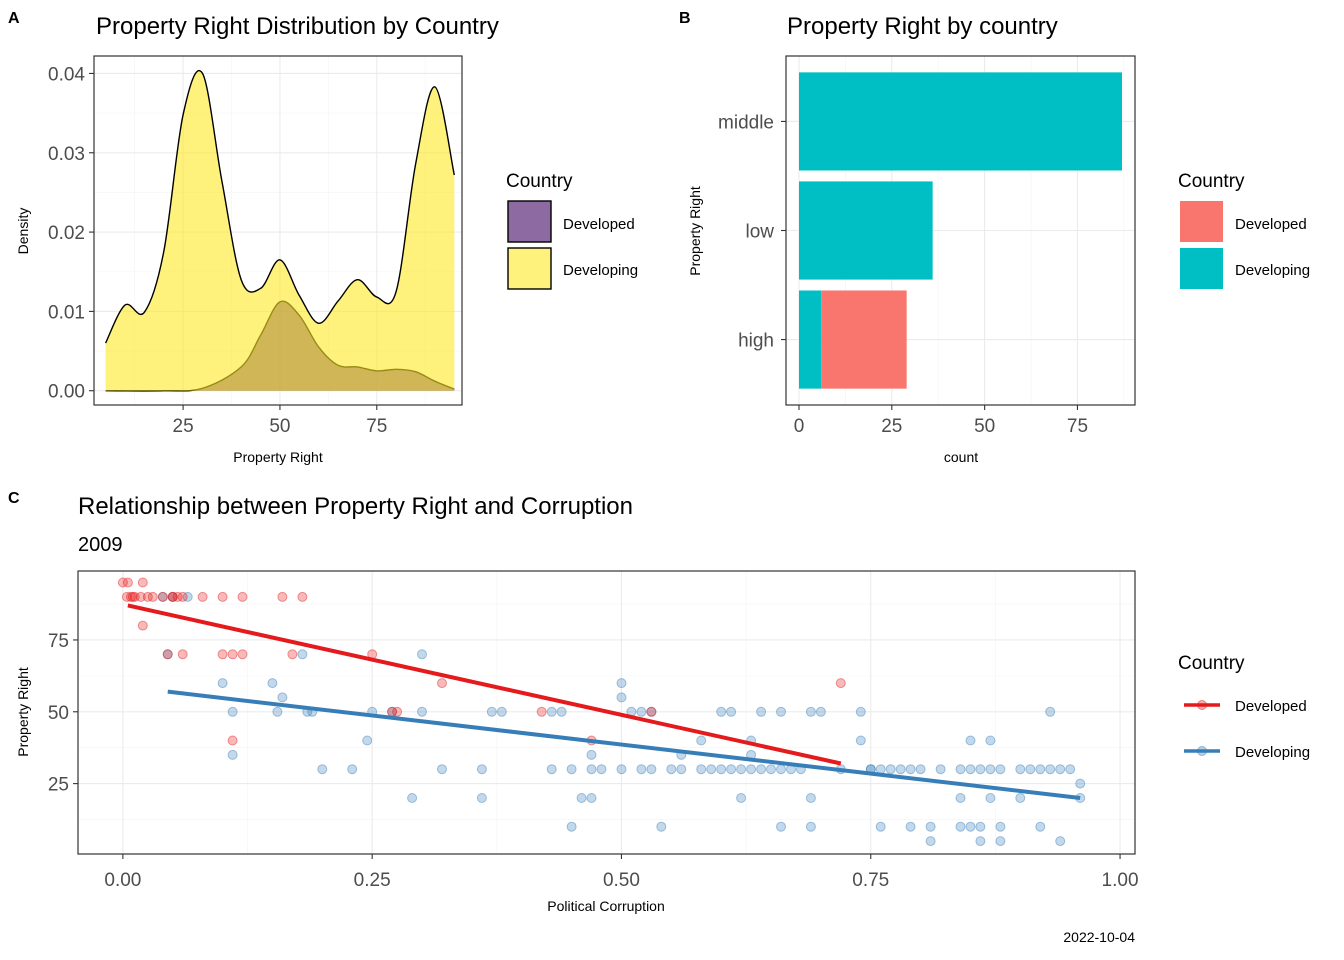  I want to click on density-y-tick-label: 0.00, so click(66, 392).